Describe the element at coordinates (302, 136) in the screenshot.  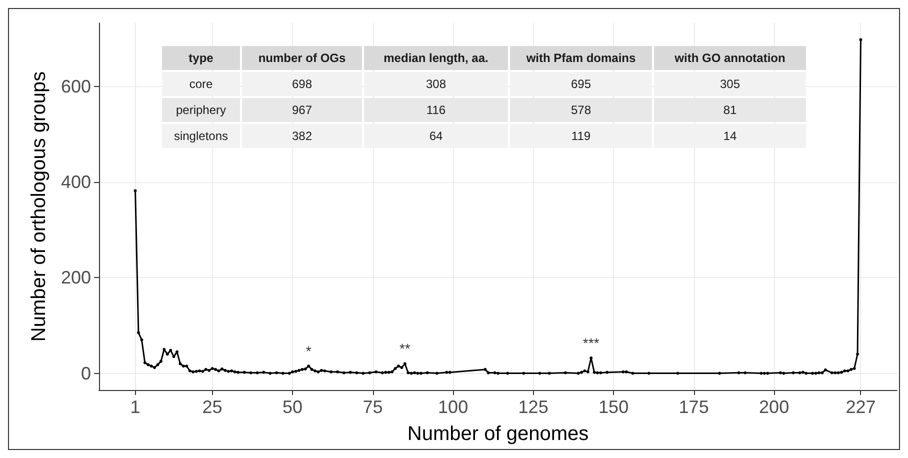
I see `annotation: 382` at that location.